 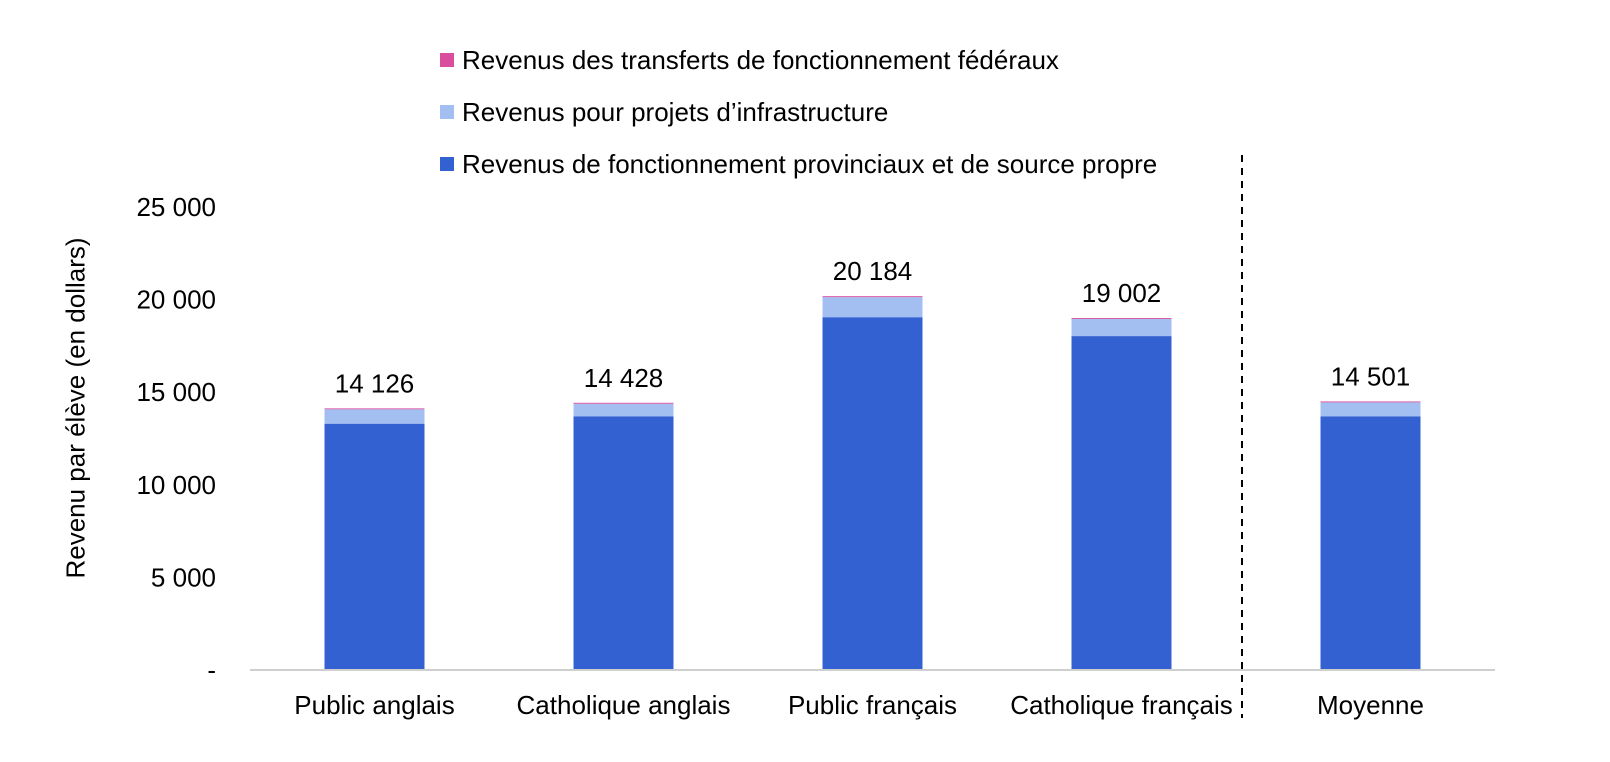 What do you see at coordinates (176, 392) in the screenshot?
I see `y-tick-label: 15 000` at bounding box center [176, 392].